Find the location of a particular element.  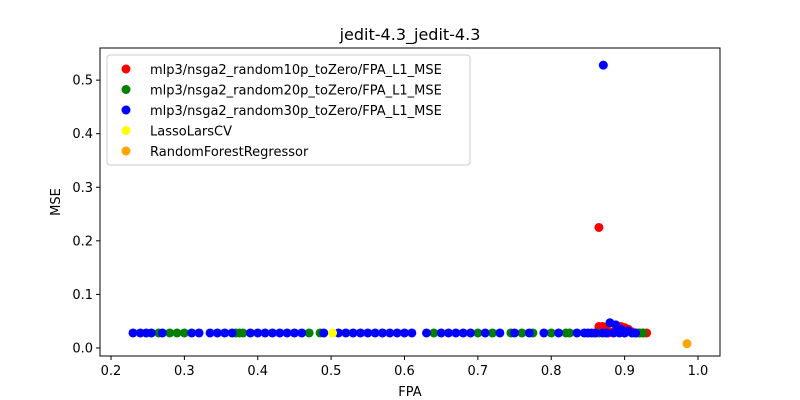

y-tick-label: 0.0 is located at coordinates (82, 348).